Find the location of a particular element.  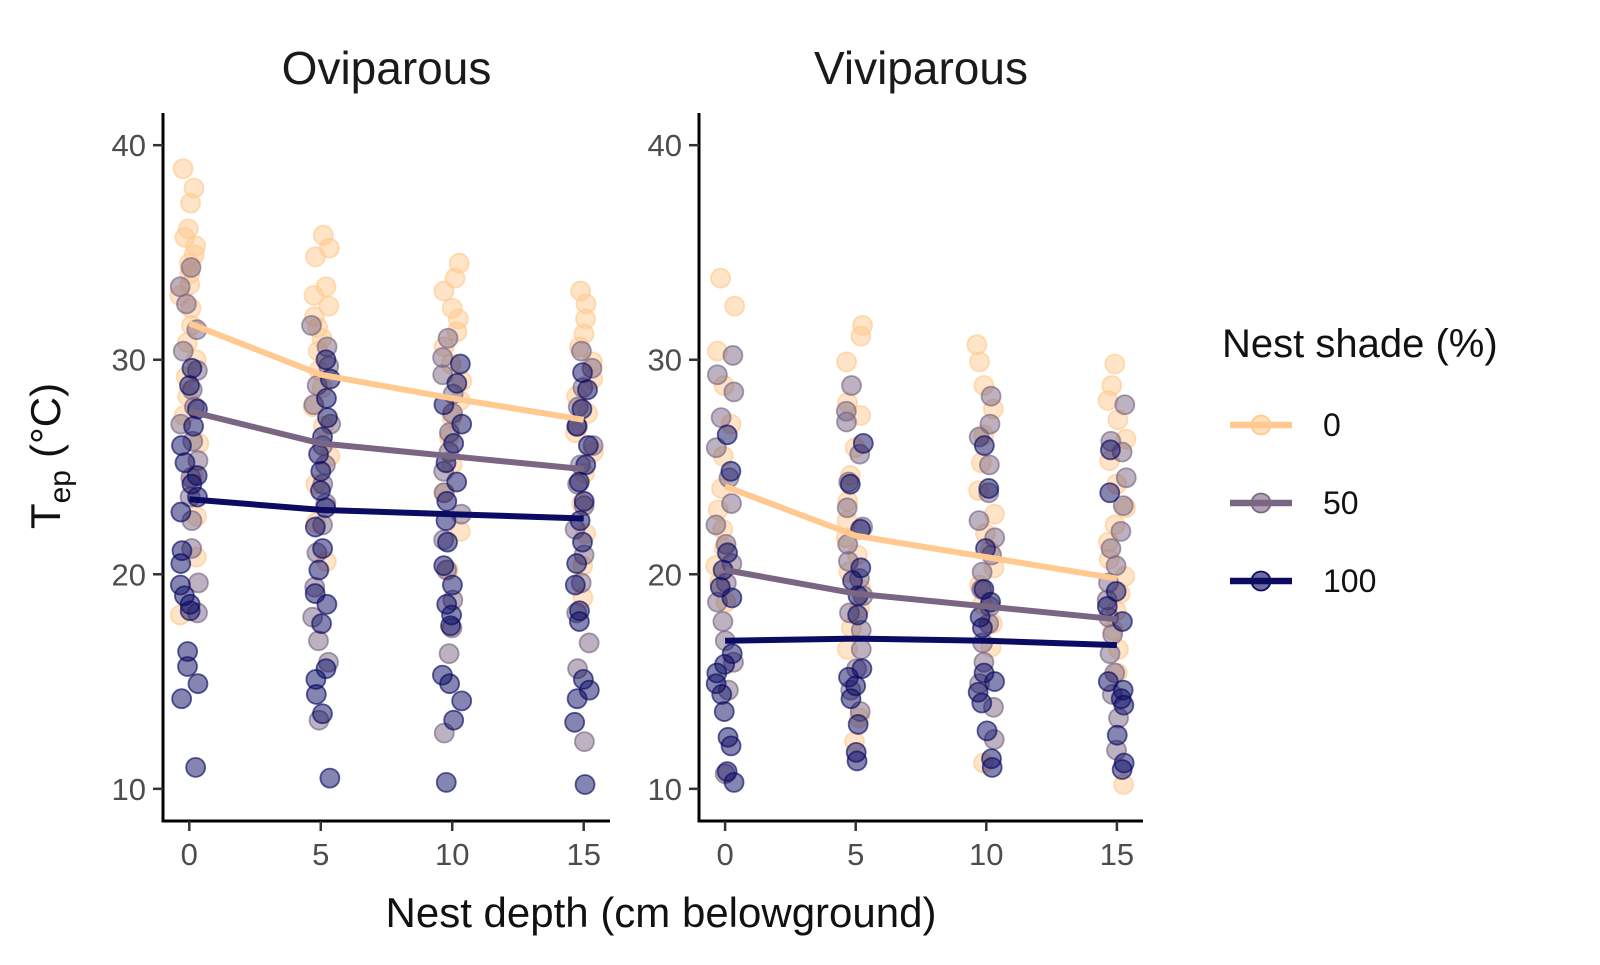

legend-label: 0 is located at coordinates (1332, 425).